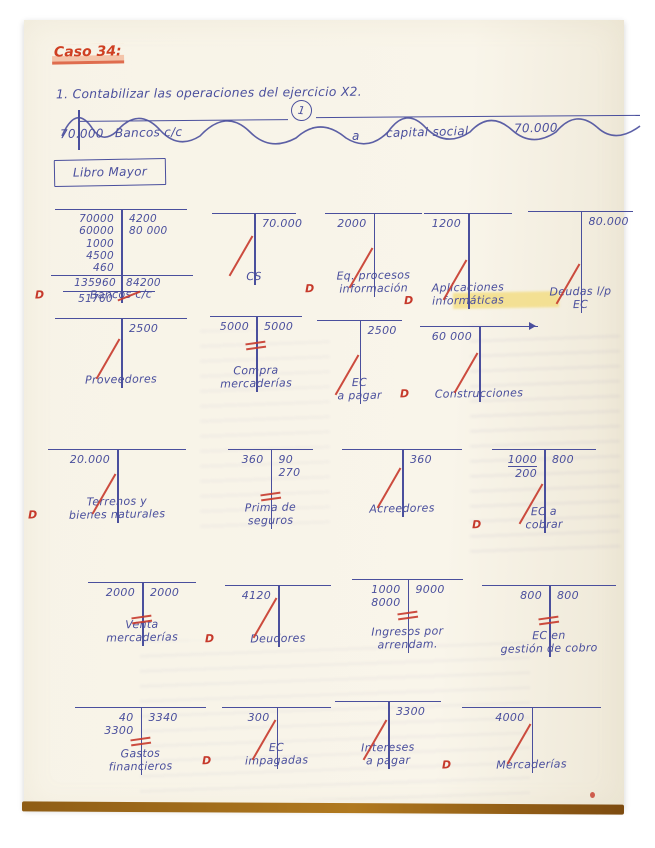 The width and height of the screenshot is (655, 848). Describe the element at coordinates (95, 283) in the screenshot. I see `total-debit: 135960` at that location.